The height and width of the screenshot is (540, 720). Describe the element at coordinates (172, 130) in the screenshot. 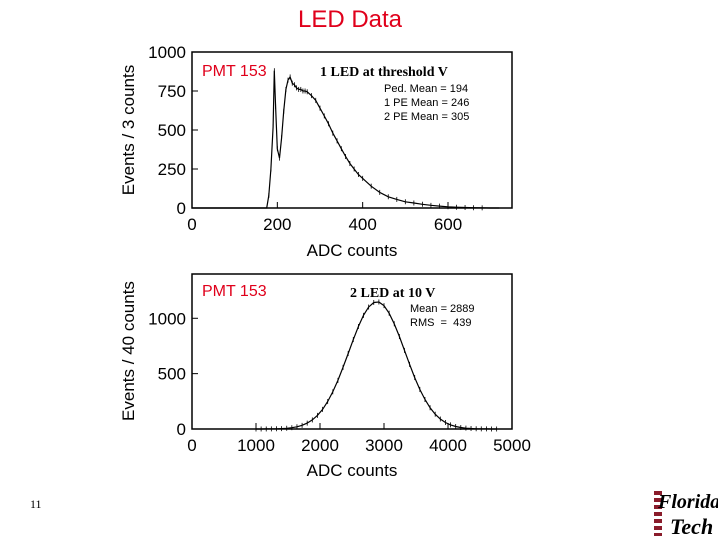

I see `chart-top-ytick-label: 500` at that location.